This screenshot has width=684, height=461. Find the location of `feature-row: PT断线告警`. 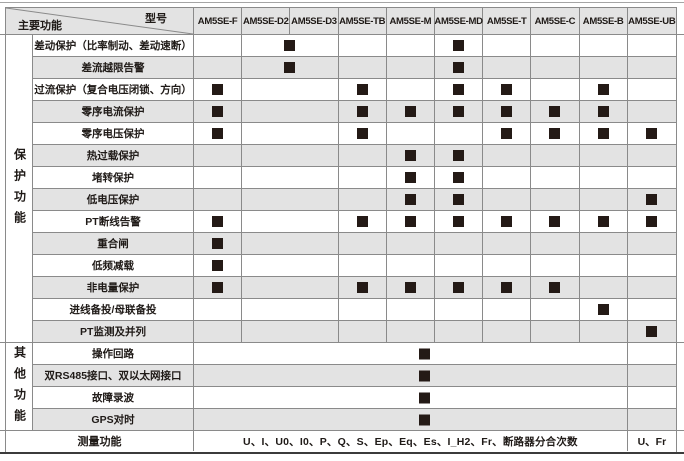

feature-row: PT断线告警 is located at coordinates (341, 222).